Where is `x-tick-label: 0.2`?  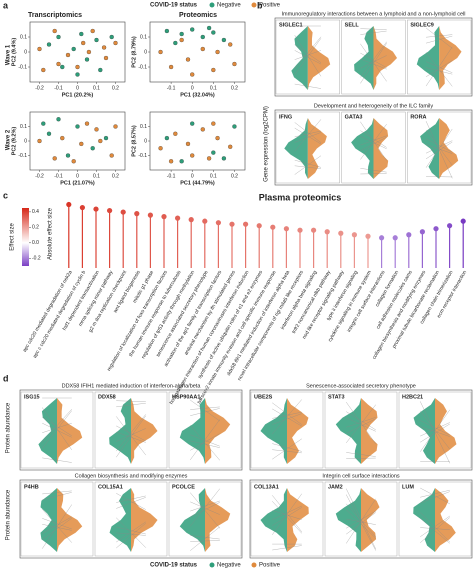 x-tick-label: 0.2 is located at coordinates (115, 176).